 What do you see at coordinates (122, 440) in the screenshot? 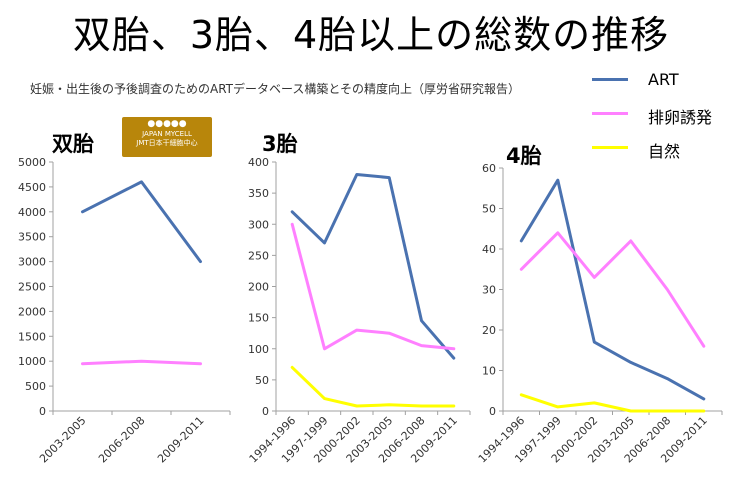
I see `x-tick-label: 2006-2008` at bounding box center [122, 440].